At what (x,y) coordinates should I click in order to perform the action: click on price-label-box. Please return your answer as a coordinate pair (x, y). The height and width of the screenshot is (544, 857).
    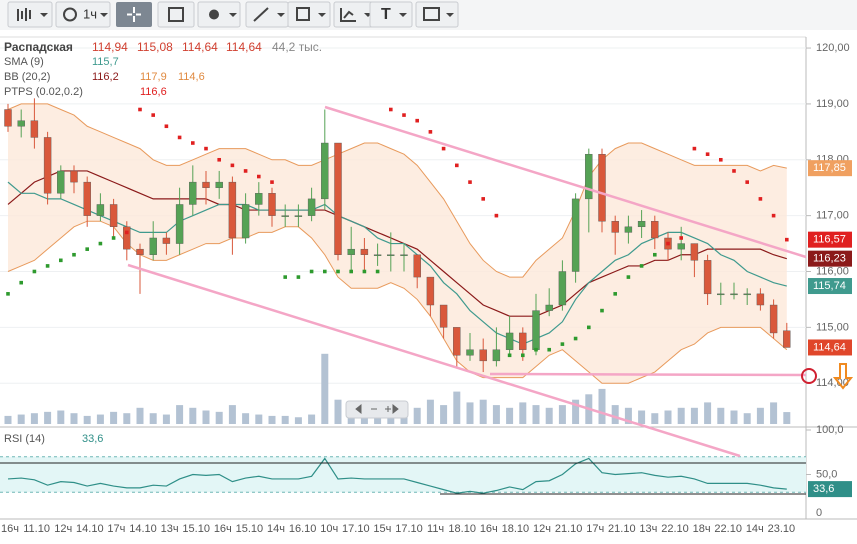
    Looking at the image, I should click on (830, 258).